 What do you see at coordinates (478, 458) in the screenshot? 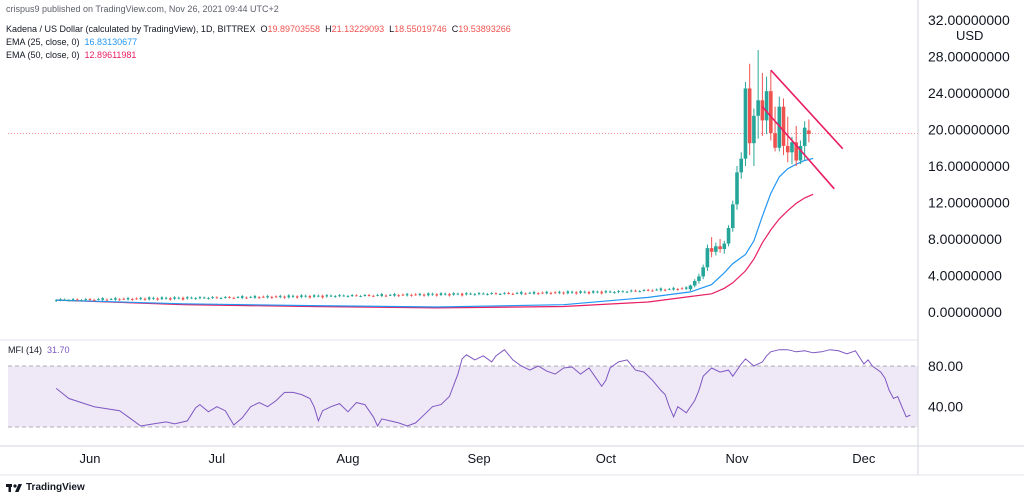
I see `time-tick-label: Sep` at bounding box center [478, 458].